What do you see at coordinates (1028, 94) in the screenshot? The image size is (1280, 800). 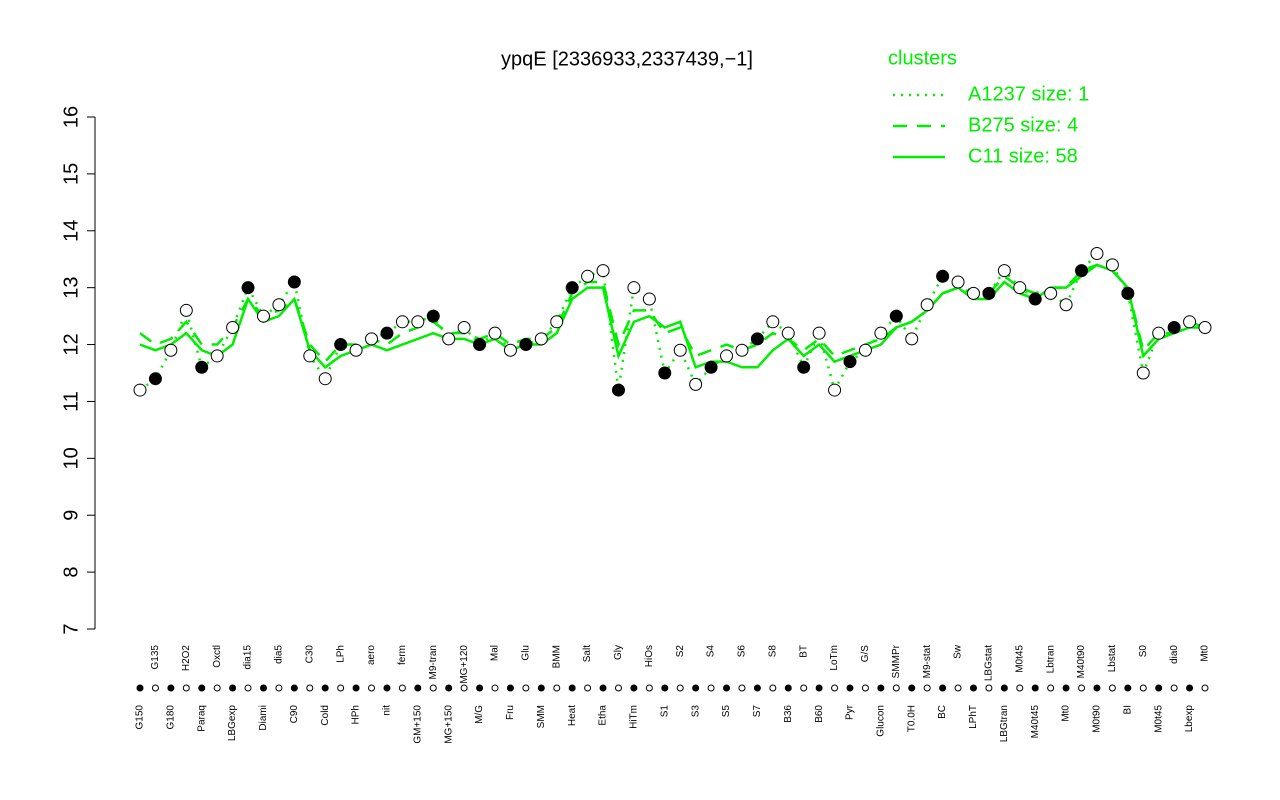 I see `legend-label: A1237 size: 1` at bounding box center [1028, 94].